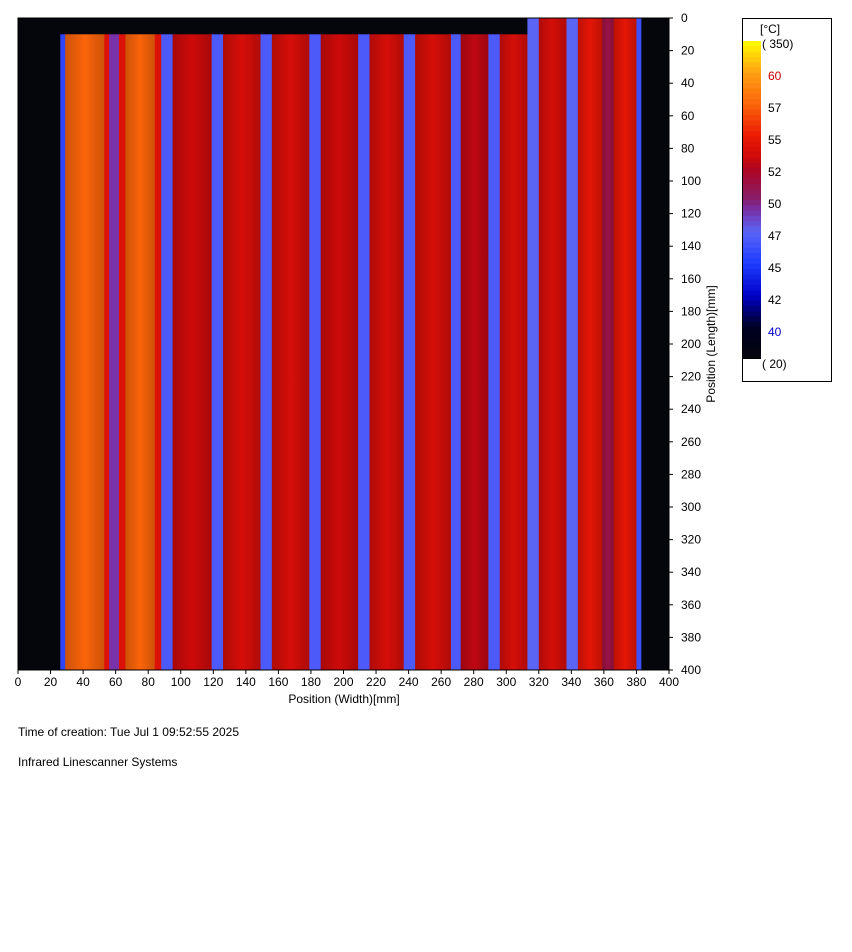 Image resolution: width=852 pixels, height=952 pixels. What do you see at coordinates (775, 300) in the screenshot?
I see `legend-value-label: 42` at bounding box center [775, 300].